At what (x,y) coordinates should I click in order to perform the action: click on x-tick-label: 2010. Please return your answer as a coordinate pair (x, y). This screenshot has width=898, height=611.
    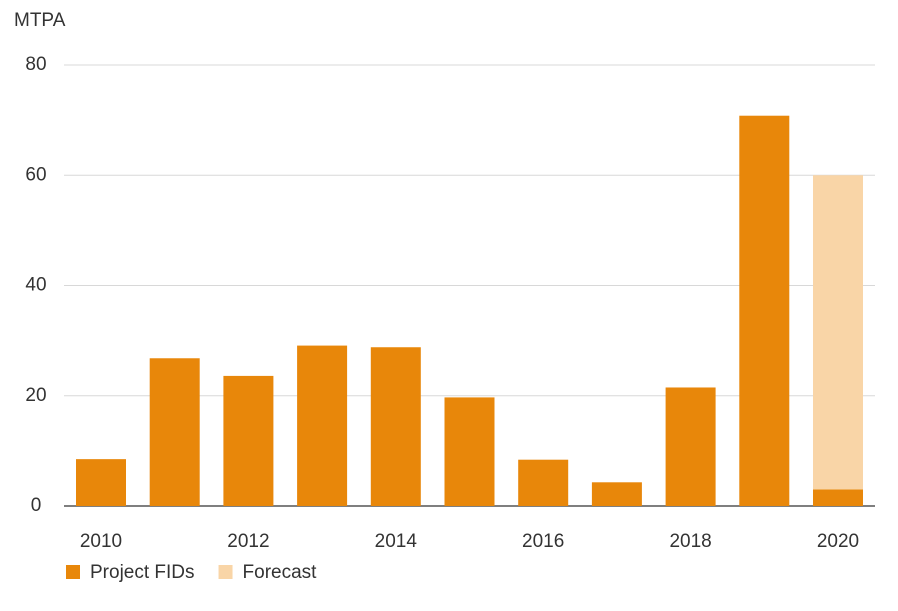
    Looking at the image, I should click on (101, 541).